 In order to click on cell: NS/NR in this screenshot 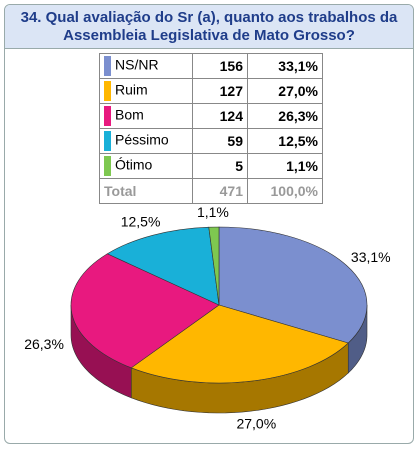, I will do `click(146, 66)`.